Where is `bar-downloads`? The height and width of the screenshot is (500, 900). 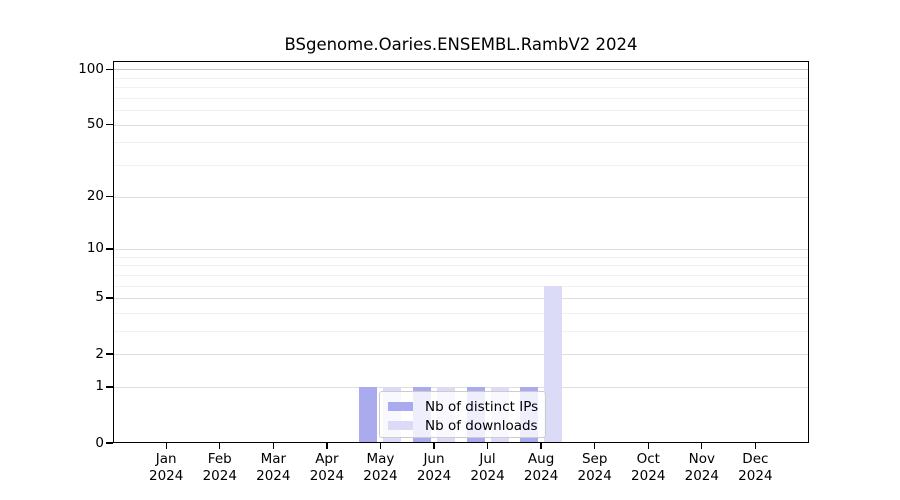
bar-downloads is located at coordinates (553, 364).